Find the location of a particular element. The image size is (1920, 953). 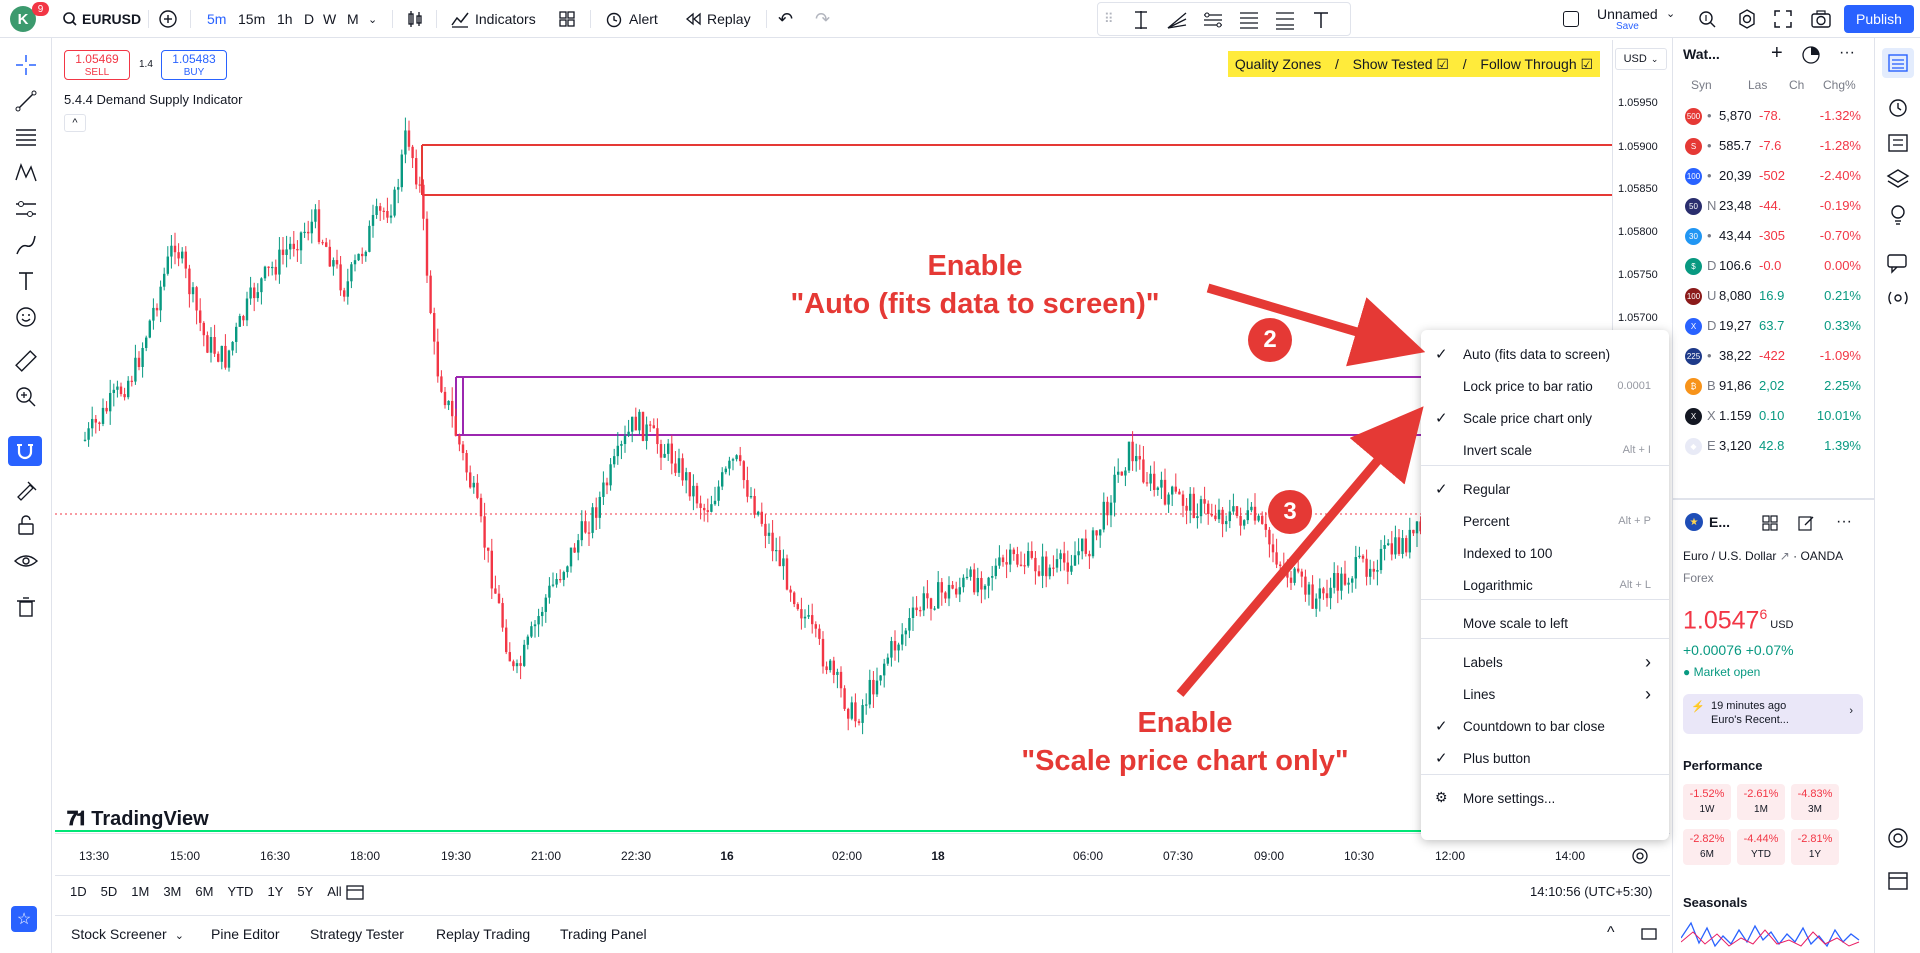

range-all: All is located at coordinates (334, 891).